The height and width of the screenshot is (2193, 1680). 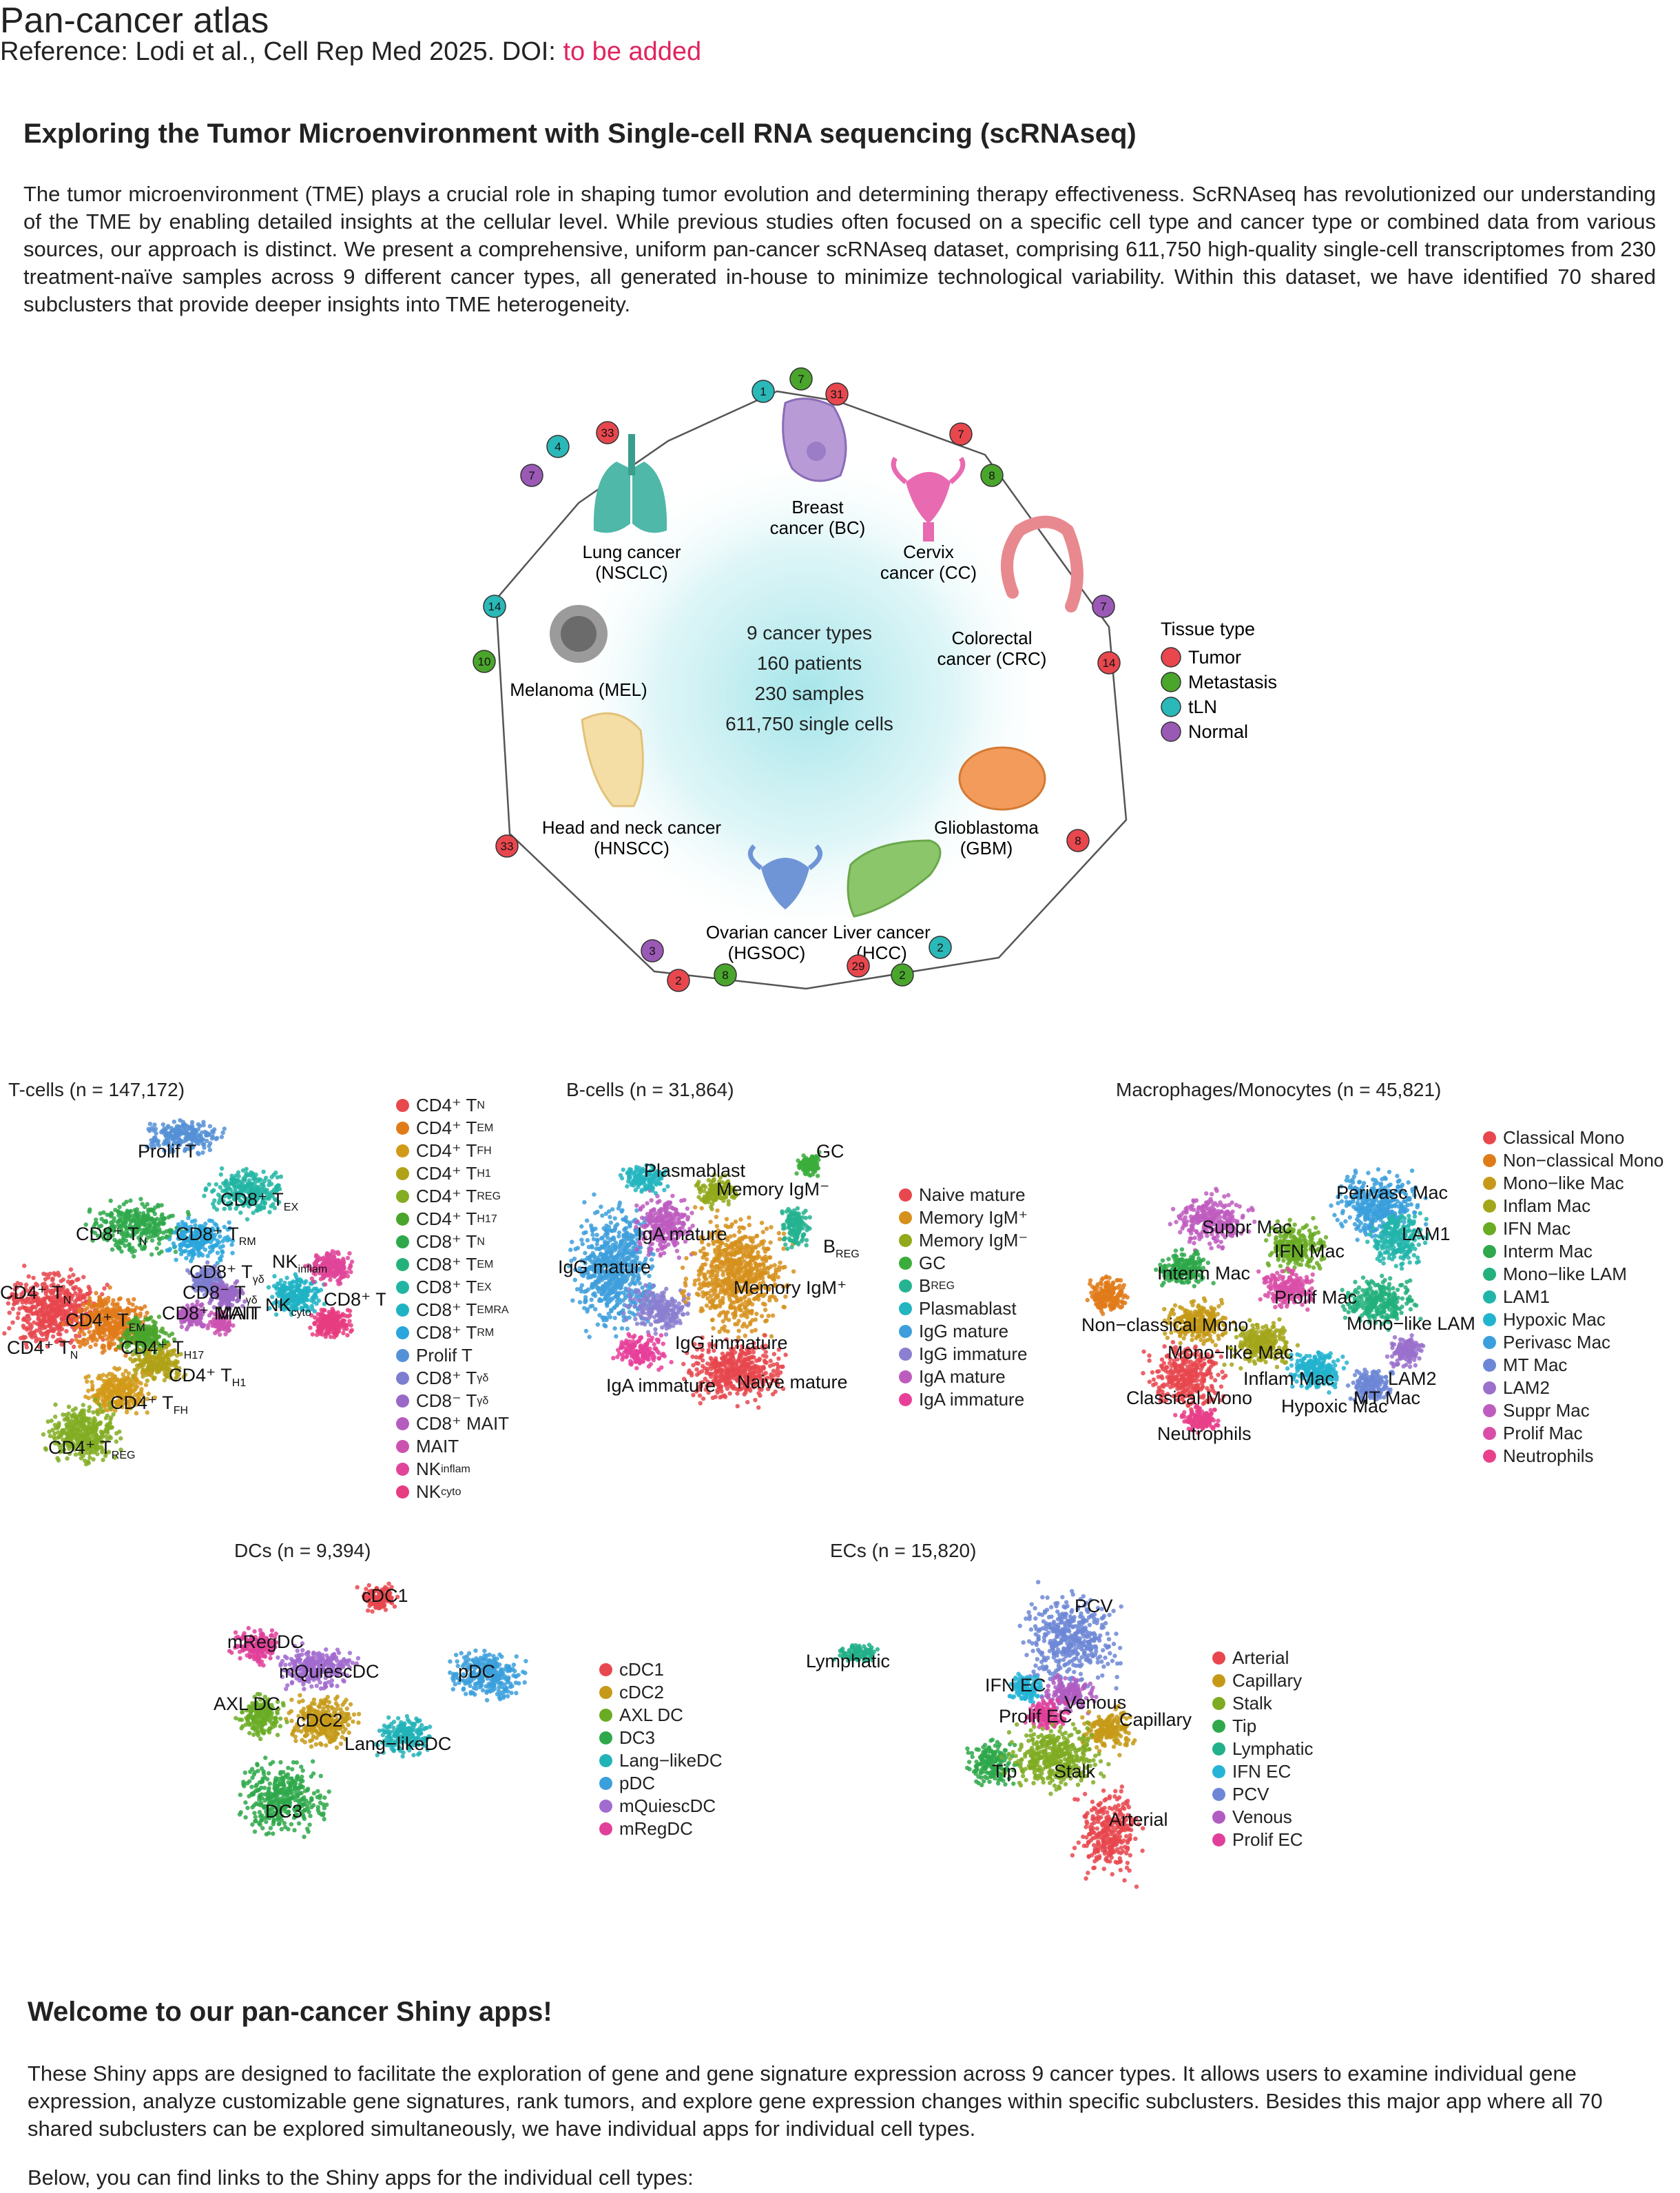 What do you see at coordinates (1263, 1680) in the screenshot?
I see `legend-item: Capillary` at bounding box center [1263, 1680].